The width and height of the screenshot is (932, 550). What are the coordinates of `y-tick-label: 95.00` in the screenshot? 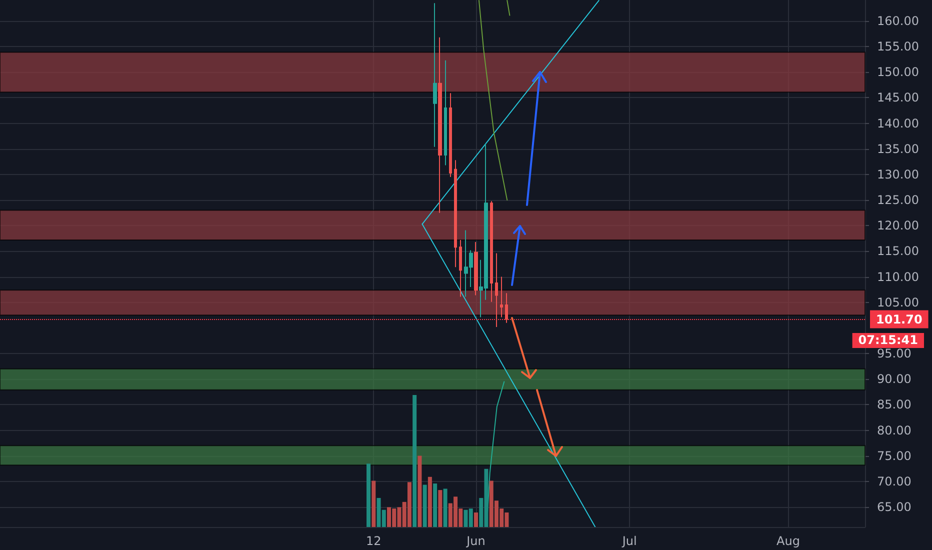 It's located at (894, 353).